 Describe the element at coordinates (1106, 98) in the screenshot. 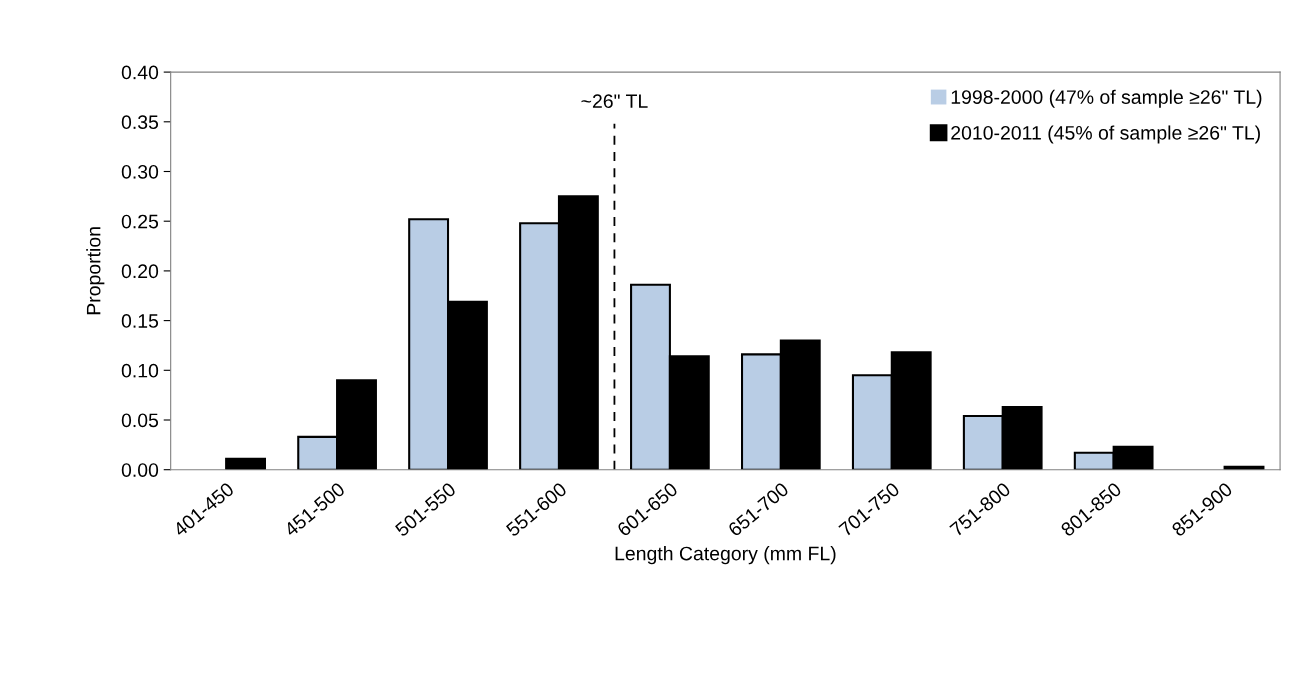

I see `legend-label: 1998-2000 (47% of sample ≥26" TL)` at that location.